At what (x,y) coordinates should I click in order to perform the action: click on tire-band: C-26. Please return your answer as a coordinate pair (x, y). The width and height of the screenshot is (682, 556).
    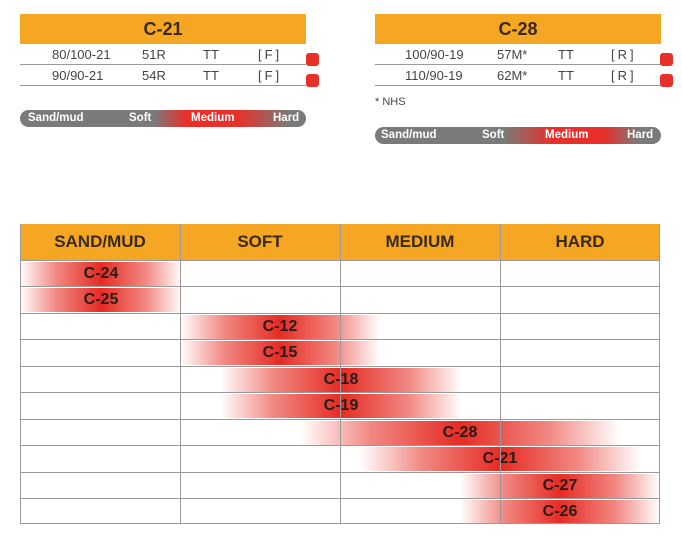
    Looking at the image, I should click on (560, 512).